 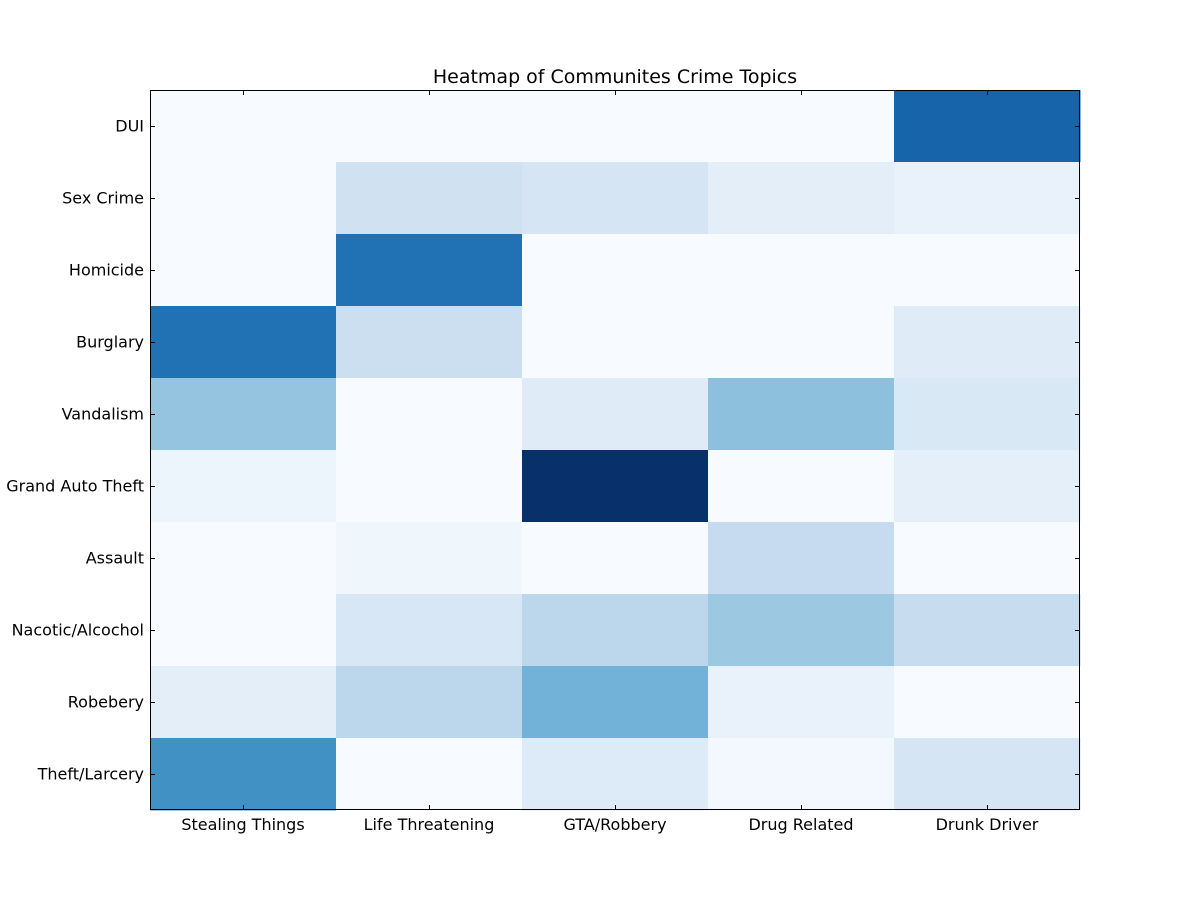 What do you see at coordinates (243, 270) in the screenshot?
I see `heatmap-cell-homicide-stealing-things` at bounding box center [243, 270].